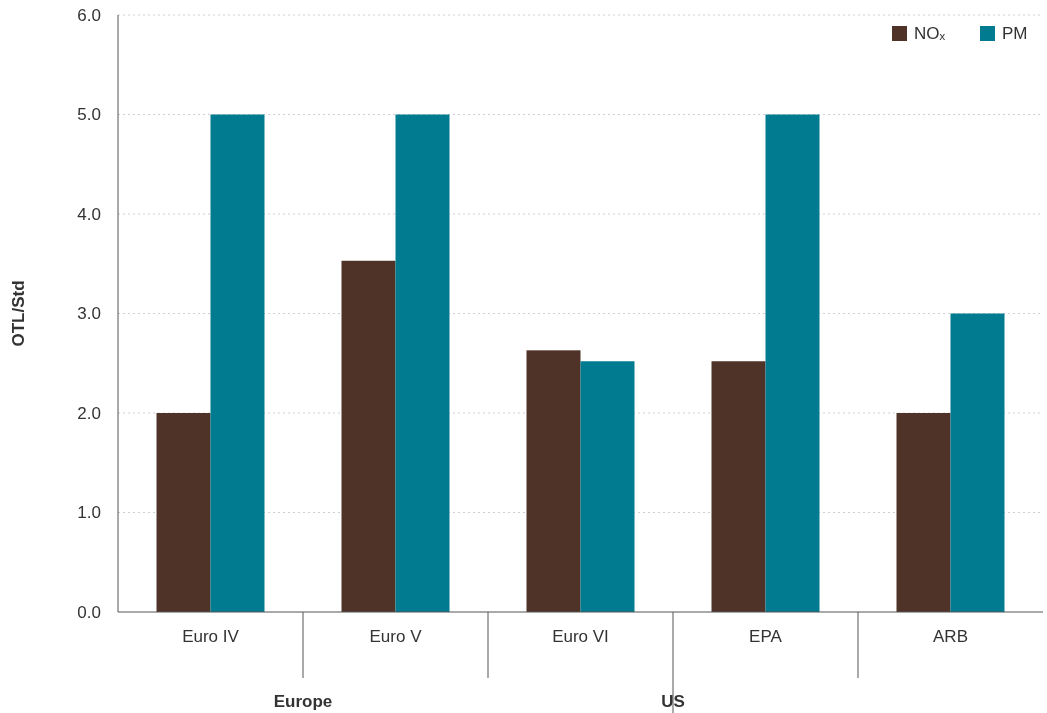 The height and width of the screenshot is (713, 1047). What do you see at coordinates (18, 313) in the screenshot?
I see `y-axis-title: OTL/Std` at bounding box center [18, 313].